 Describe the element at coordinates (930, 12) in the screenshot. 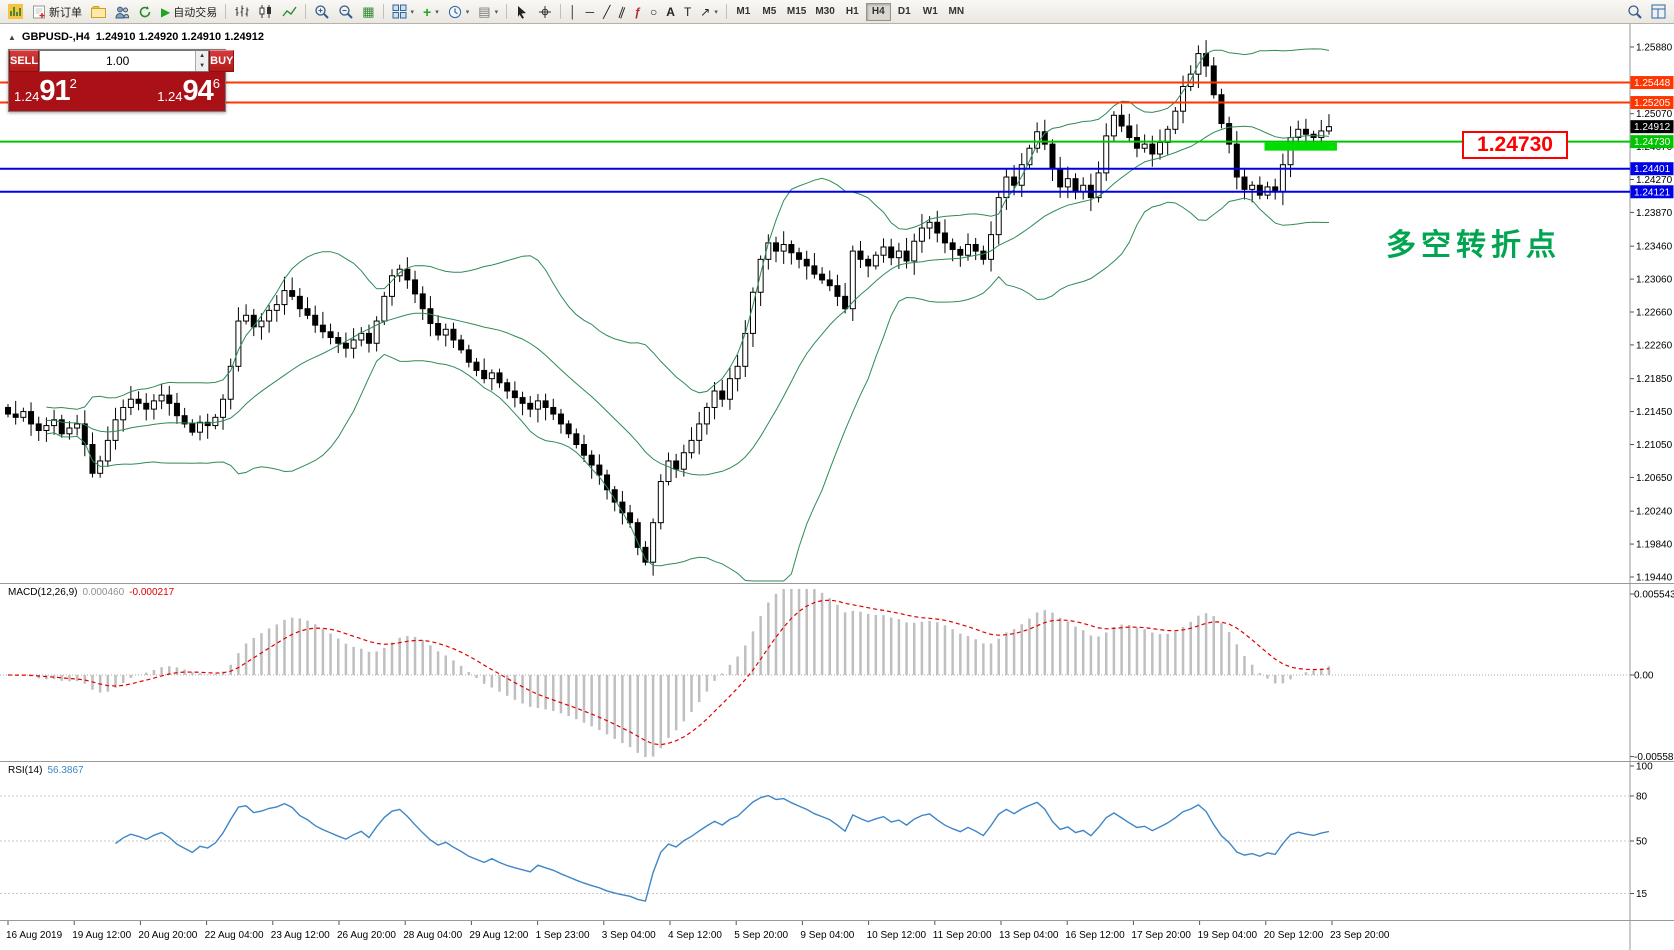

I see `timeframe-w1: W1` at that location.